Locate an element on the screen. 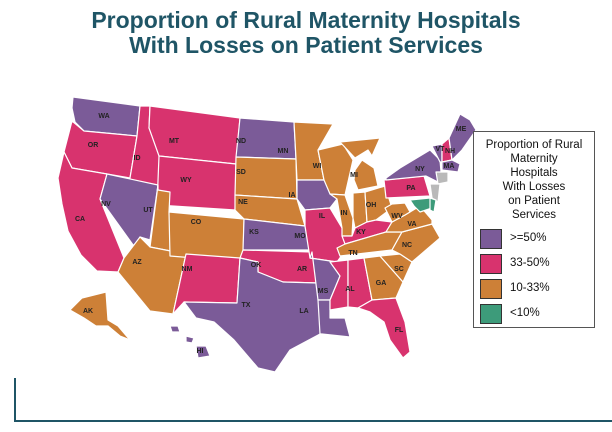  frame-edge-bottom is located at coordinates (313, 421).